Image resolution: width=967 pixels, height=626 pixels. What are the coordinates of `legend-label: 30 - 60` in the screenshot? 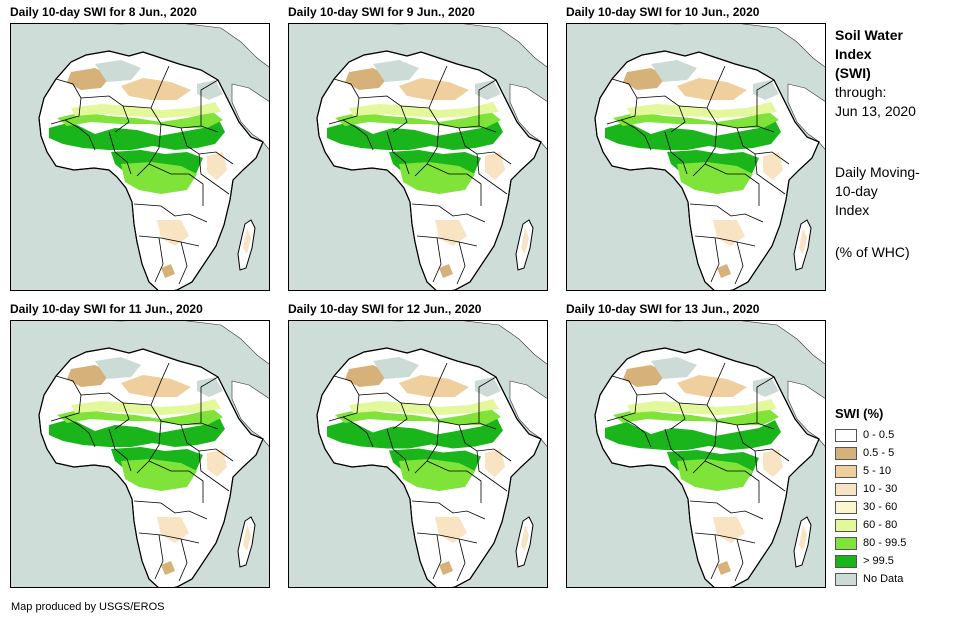 It's located at (880, 507).